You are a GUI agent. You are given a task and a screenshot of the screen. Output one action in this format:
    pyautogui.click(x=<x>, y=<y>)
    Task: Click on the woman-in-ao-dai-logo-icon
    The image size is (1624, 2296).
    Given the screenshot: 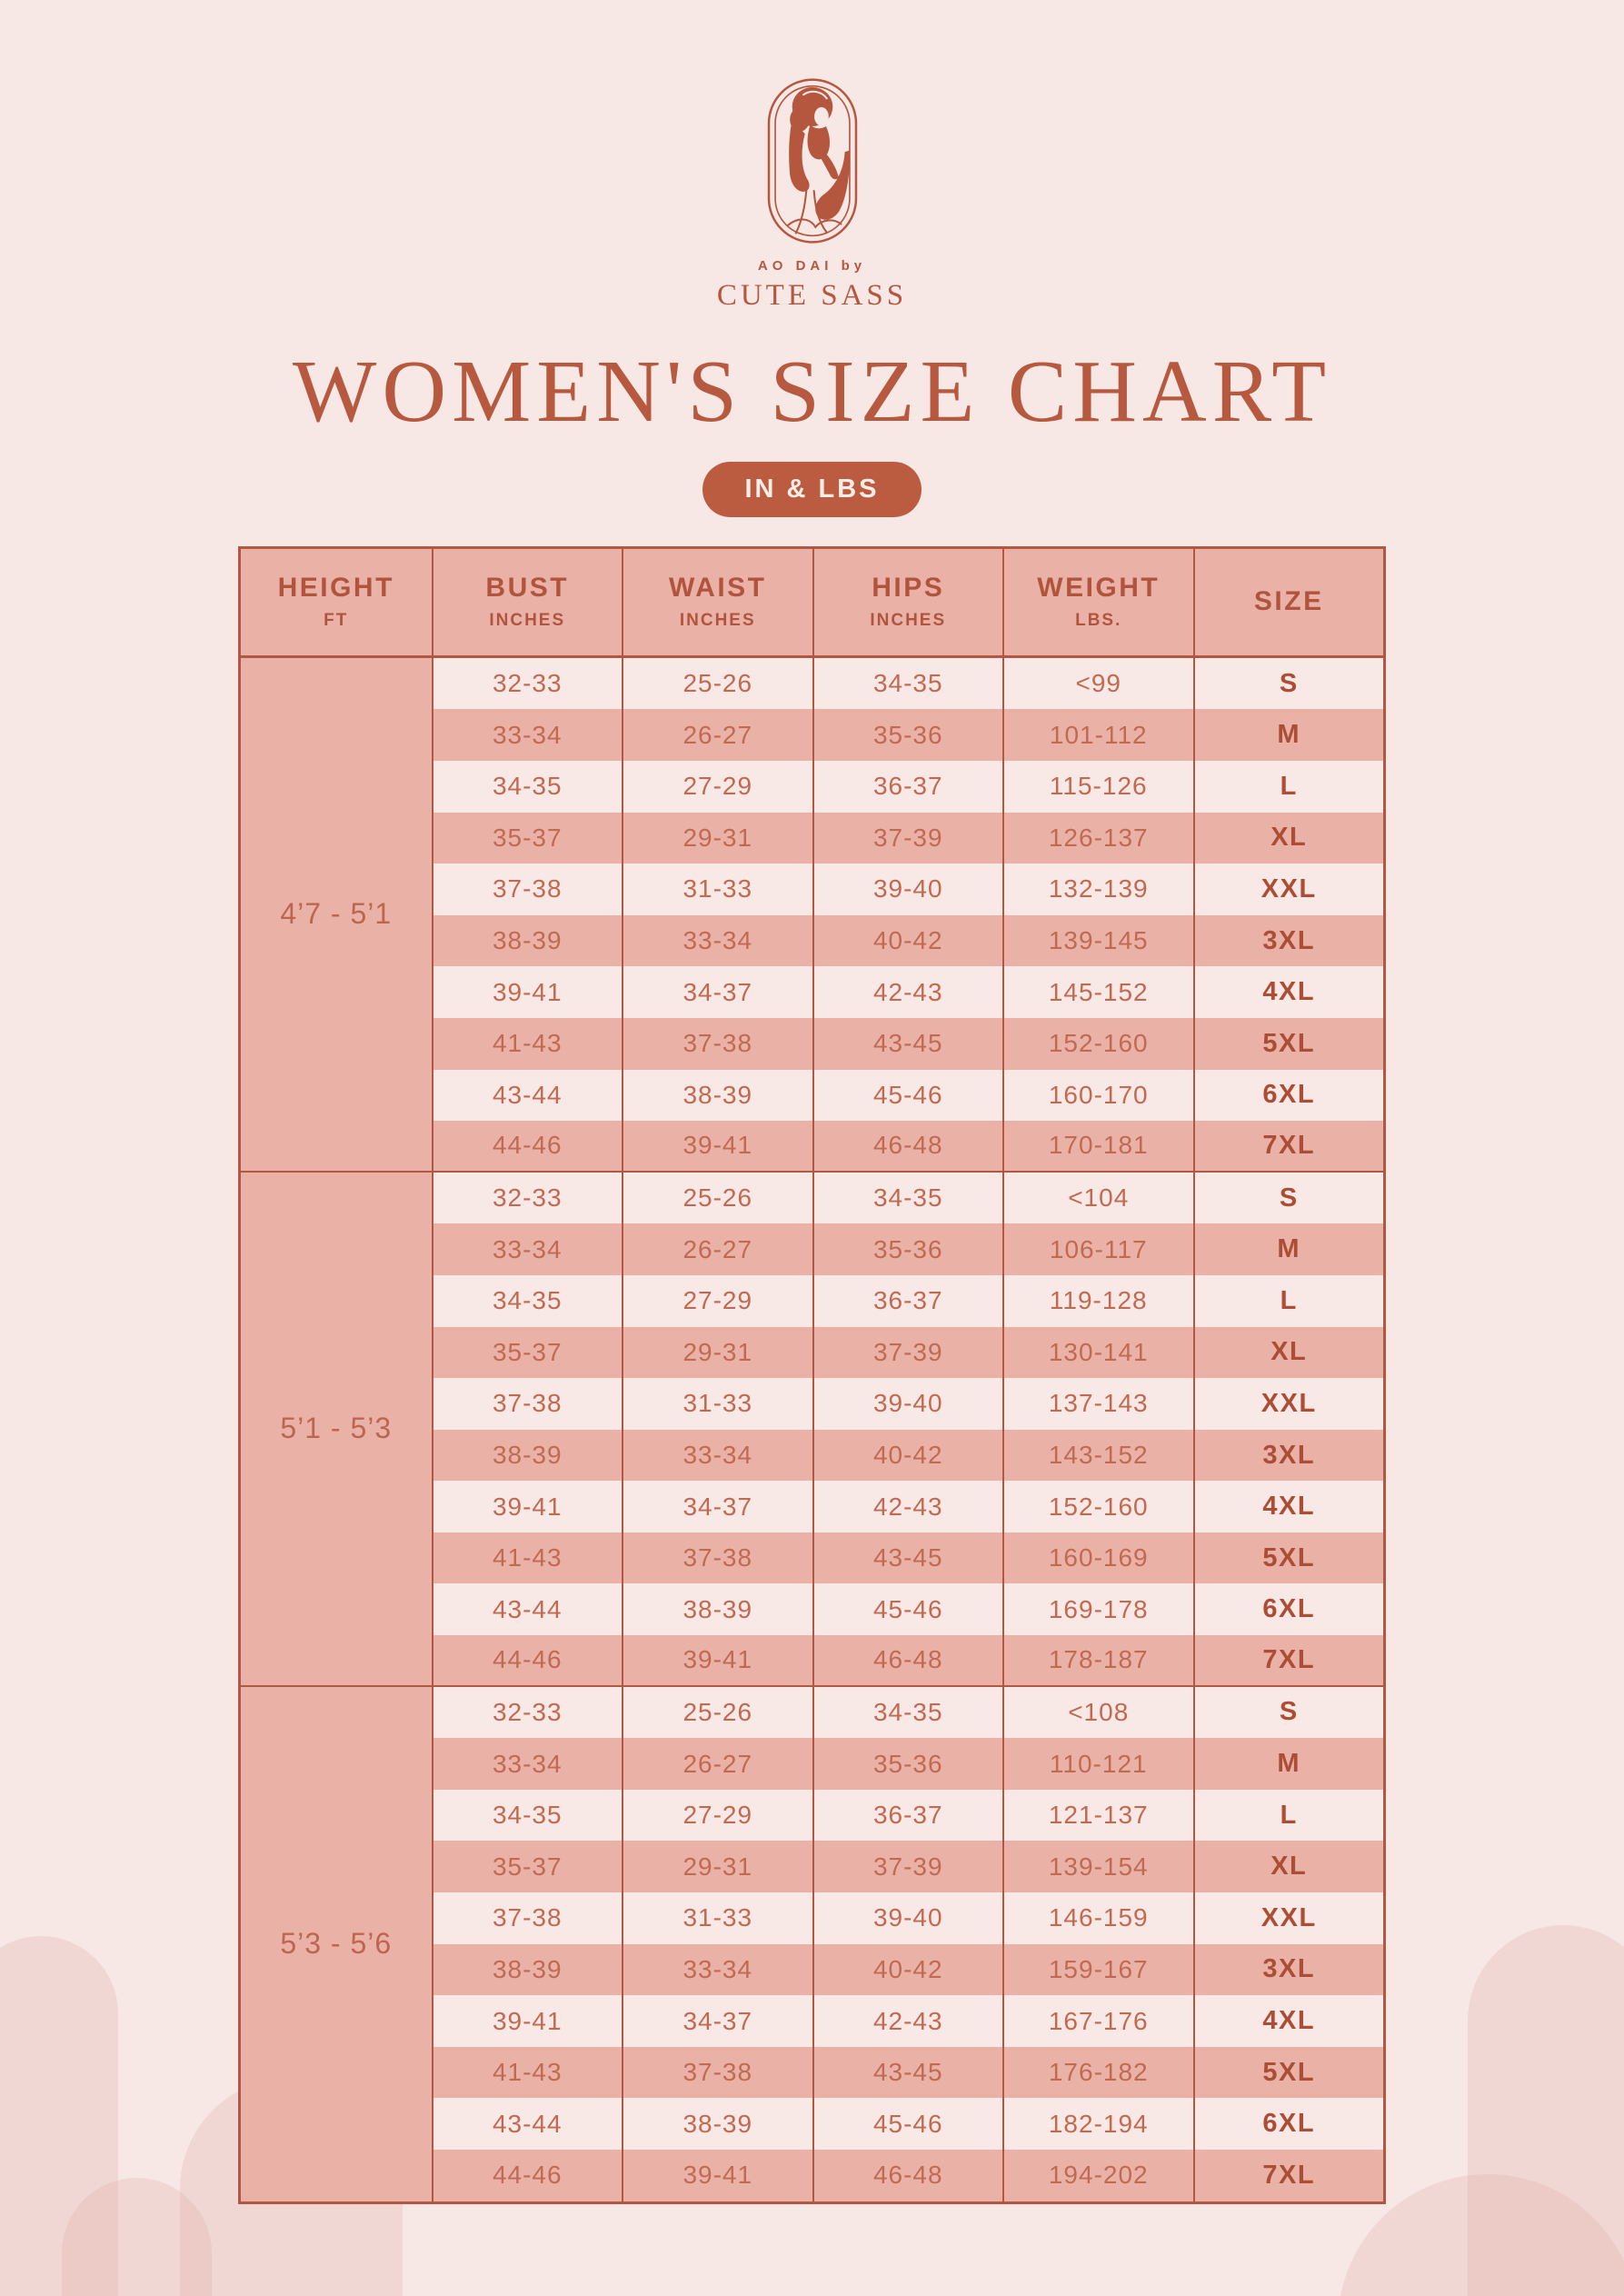 What is the action you would take?
    pyautogui.click(x=812, y=161)
    